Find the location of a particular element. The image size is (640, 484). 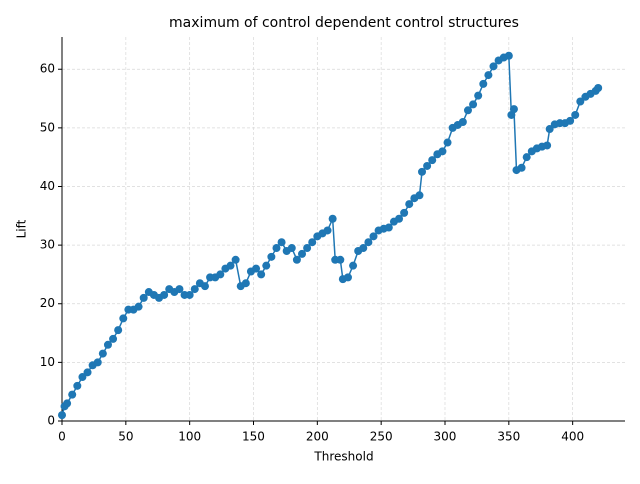

x-tick-label: 150 is located at coordinates (253, 437).